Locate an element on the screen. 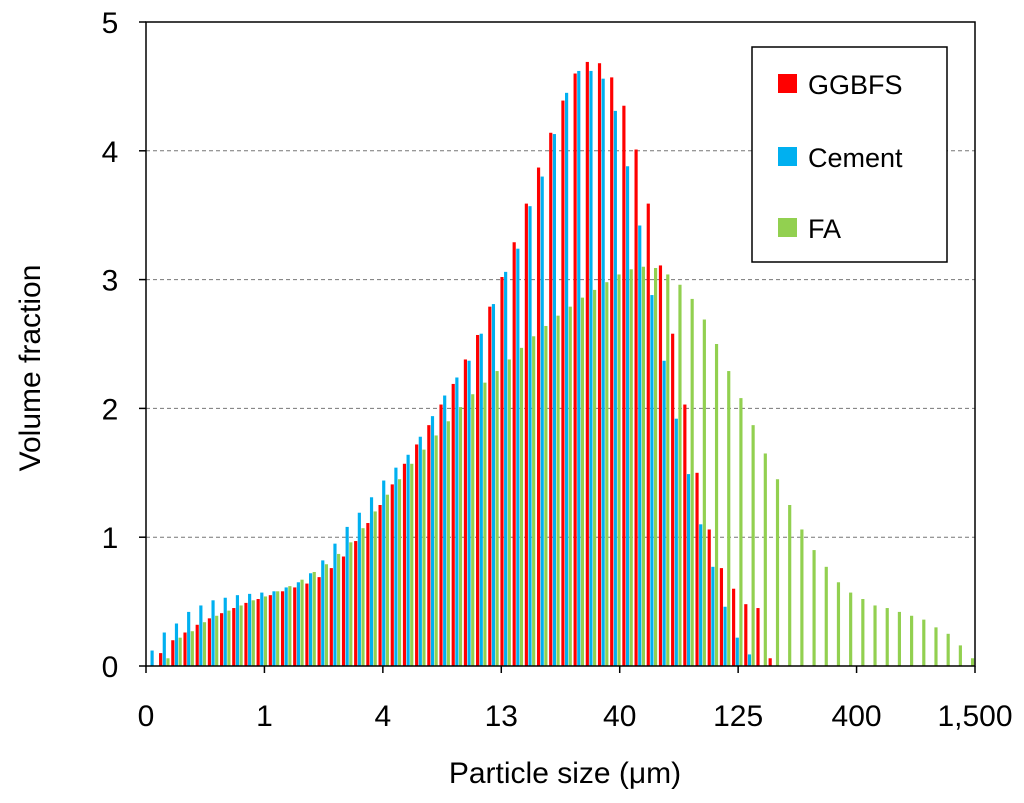  y-tick-label: 4 is located at coordinates (110, 152).